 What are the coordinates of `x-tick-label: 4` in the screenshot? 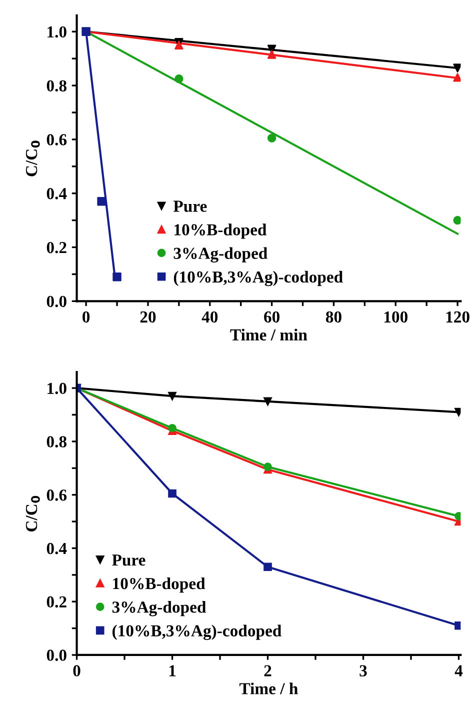 It's located at (458, 670).